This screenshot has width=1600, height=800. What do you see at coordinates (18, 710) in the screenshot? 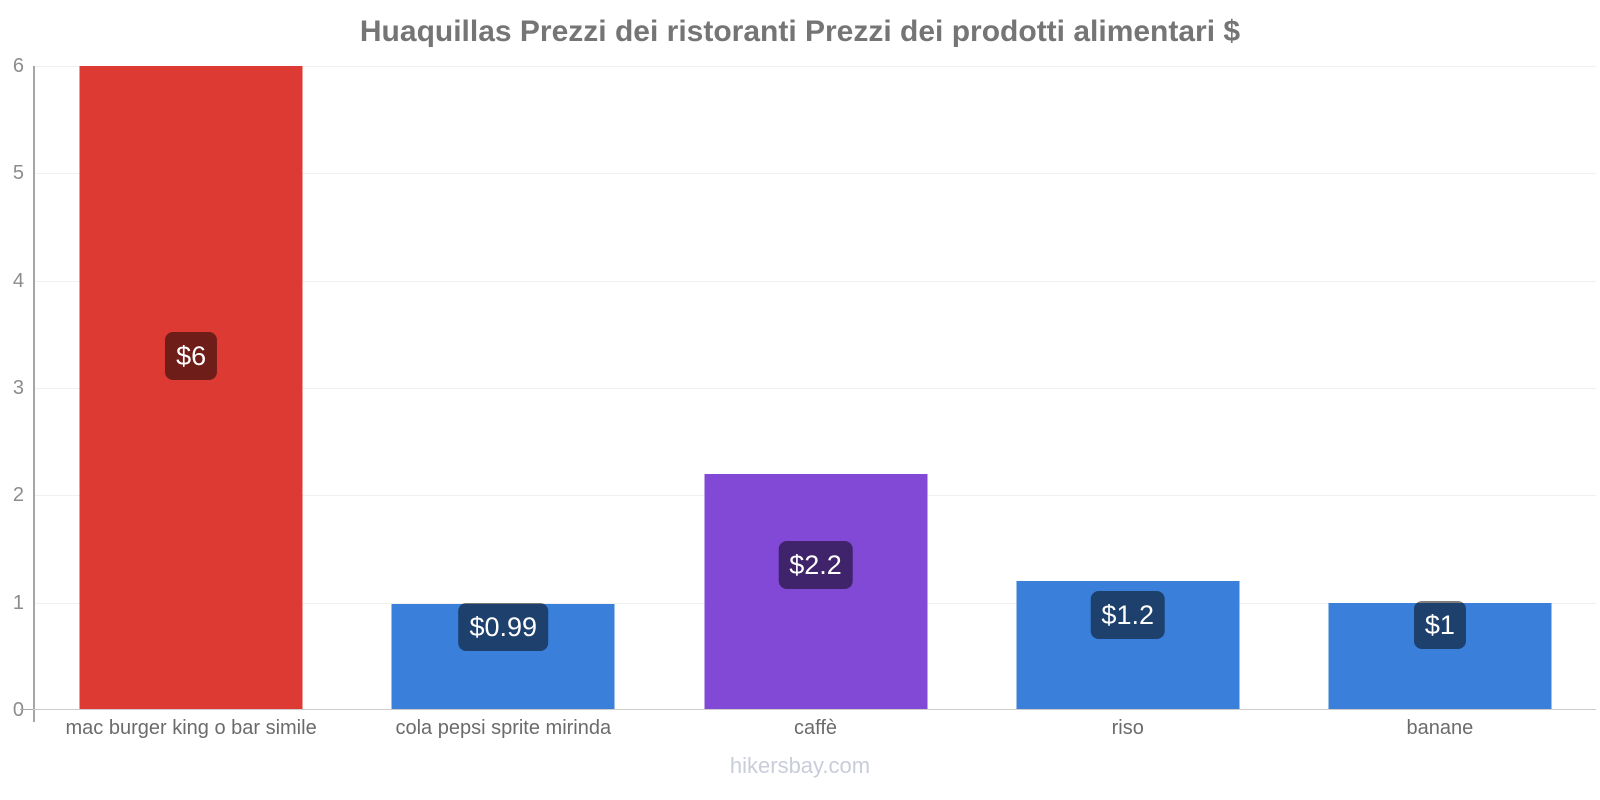
I see `y-axis-label-0: 0` at bounding box center [18, 710].